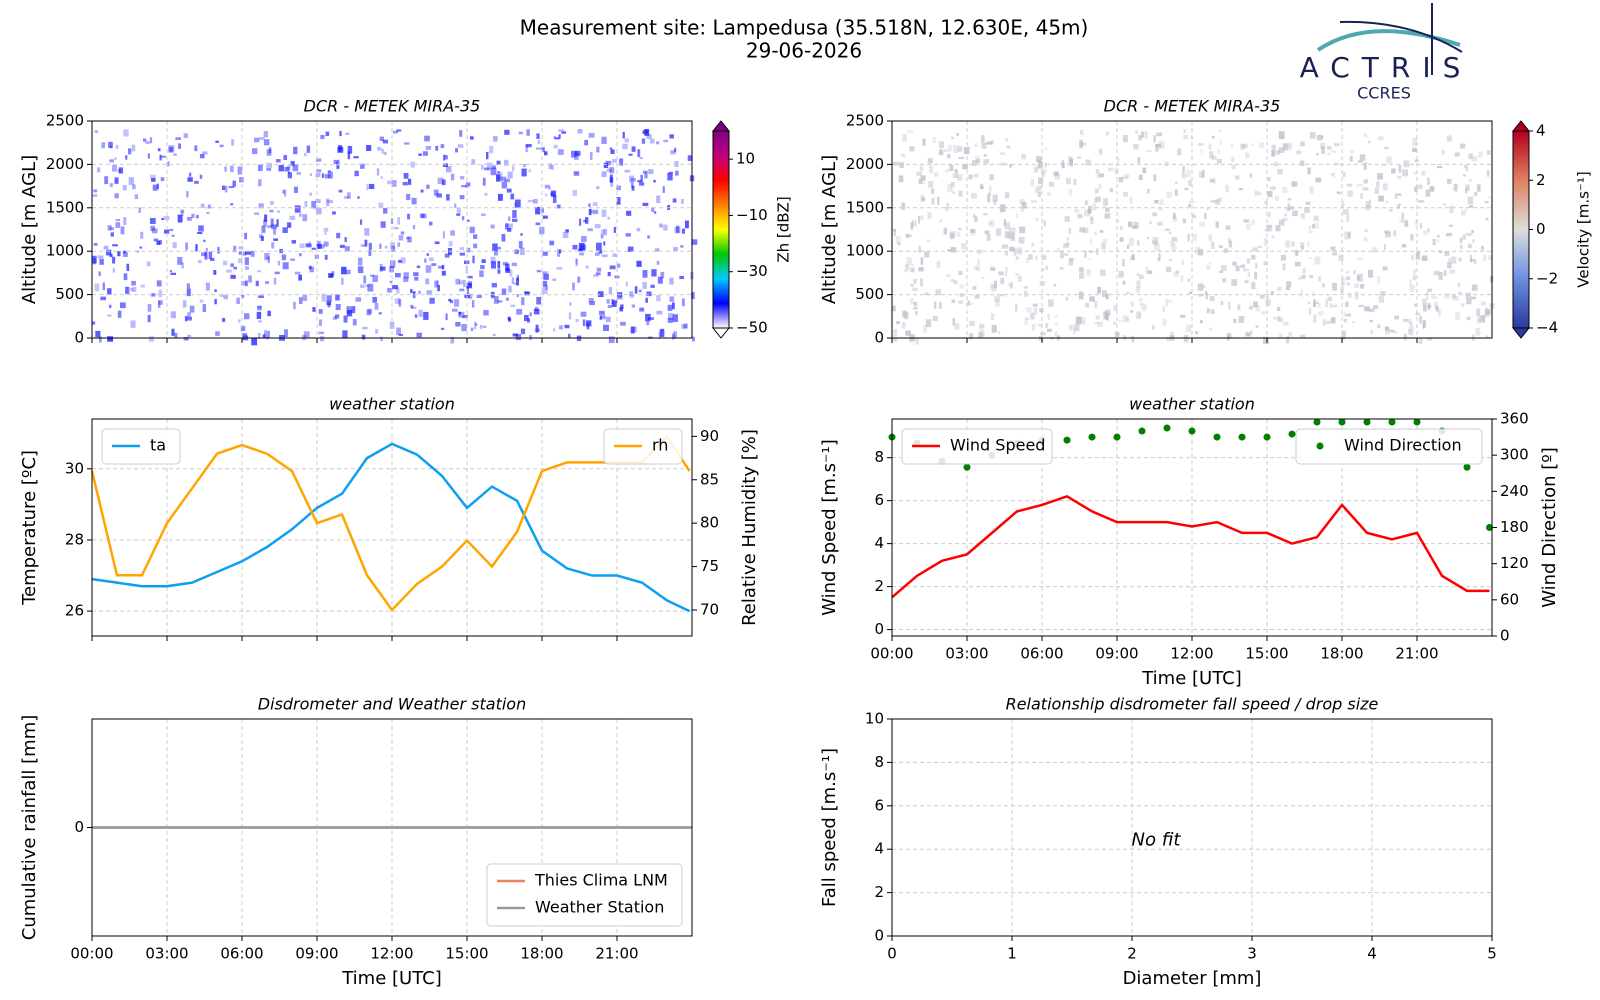  What do you see at coordinates (879, 805) in the screenshot?
I see `y-tick-label: 6` at bounding box center [879, 805].